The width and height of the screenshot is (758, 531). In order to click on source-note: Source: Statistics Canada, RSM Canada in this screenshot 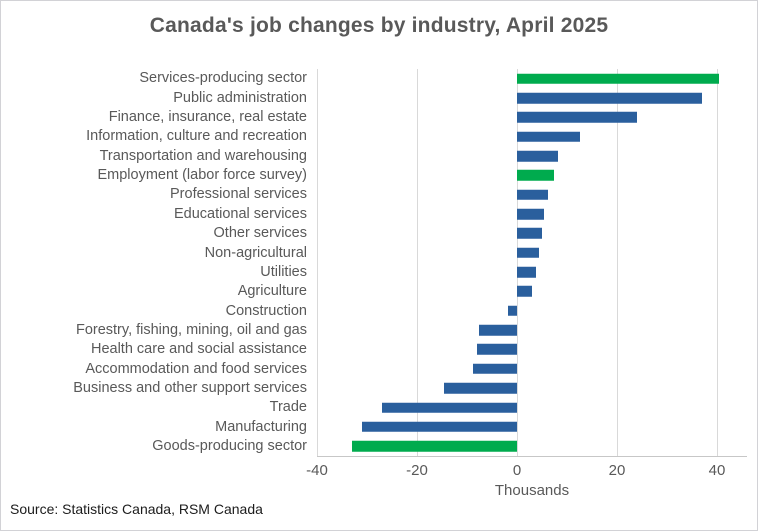, I will do `click(136, 509)`.